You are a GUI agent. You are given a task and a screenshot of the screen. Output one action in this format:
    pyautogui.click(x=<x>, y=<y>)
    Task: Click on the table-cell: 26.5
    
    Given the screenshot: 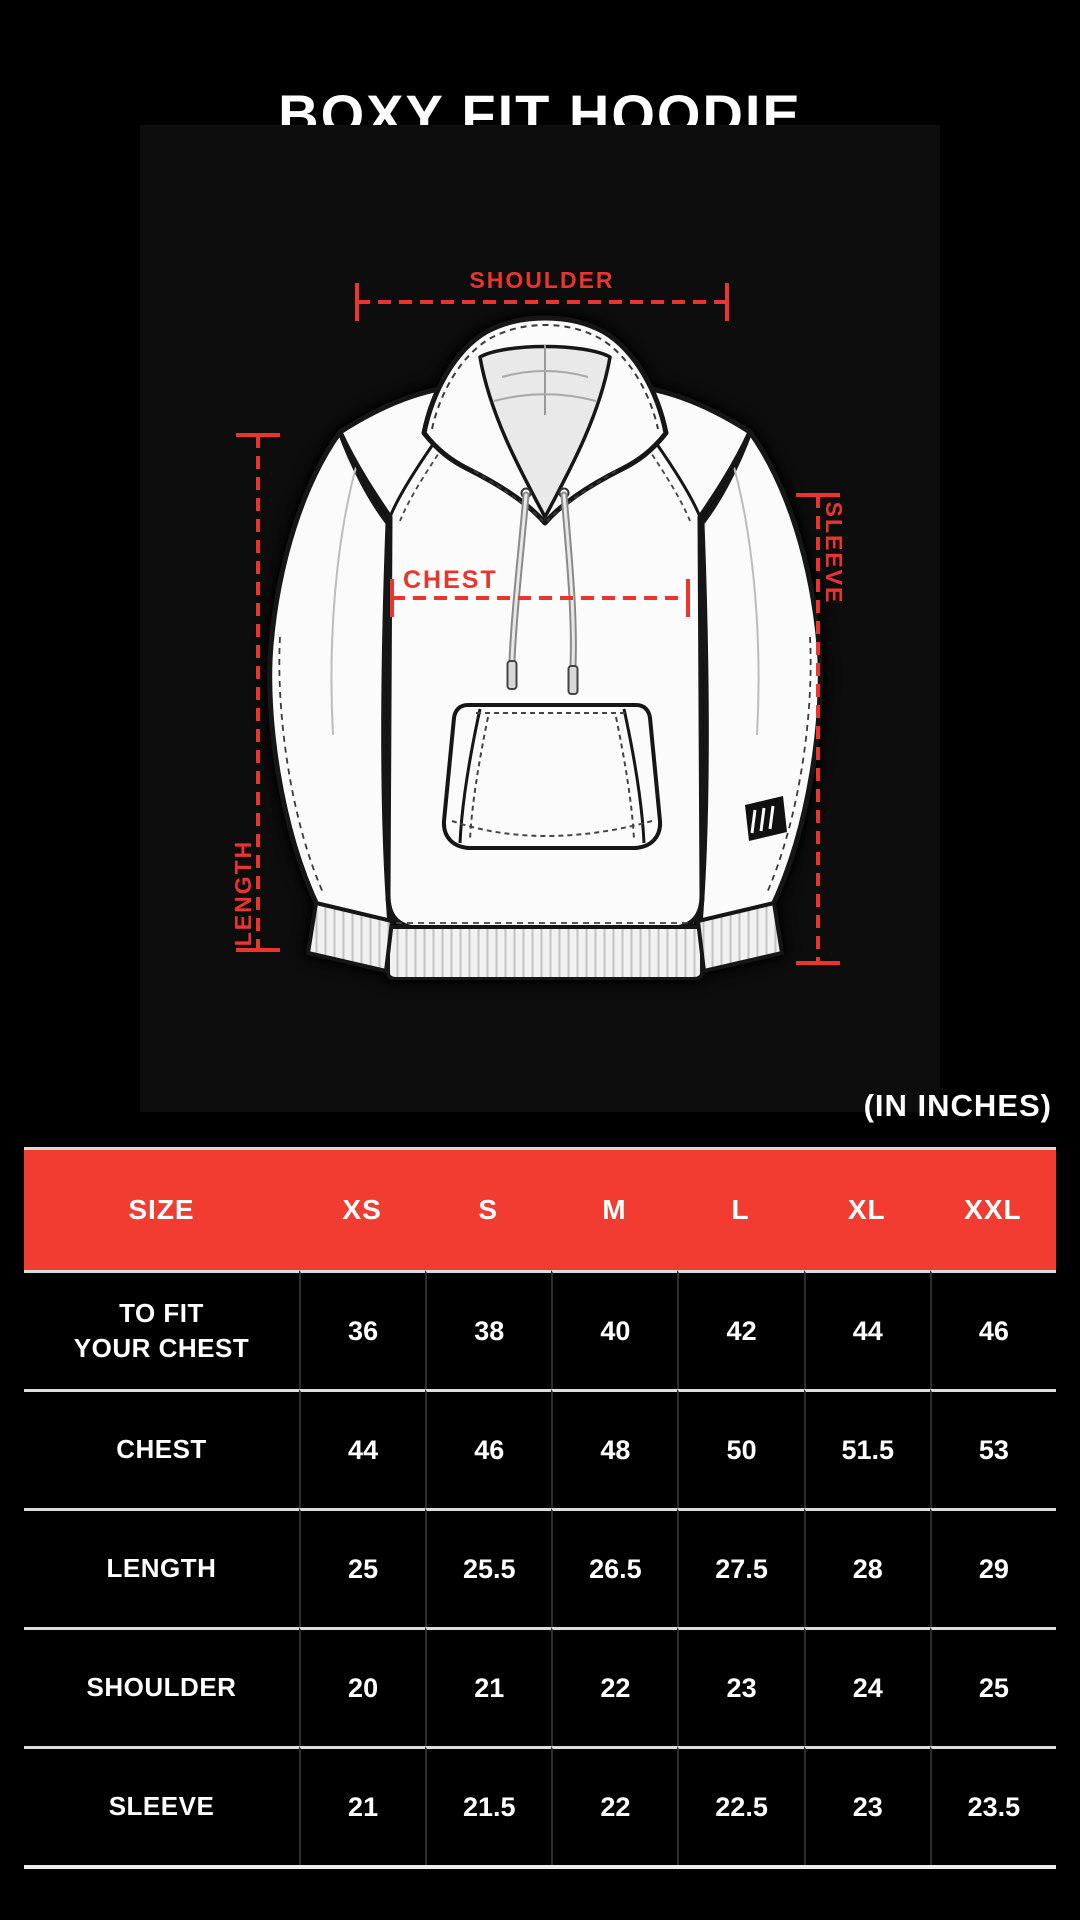 What is the action you would take?
    pyautogui.click(x=614, y=1567)
    